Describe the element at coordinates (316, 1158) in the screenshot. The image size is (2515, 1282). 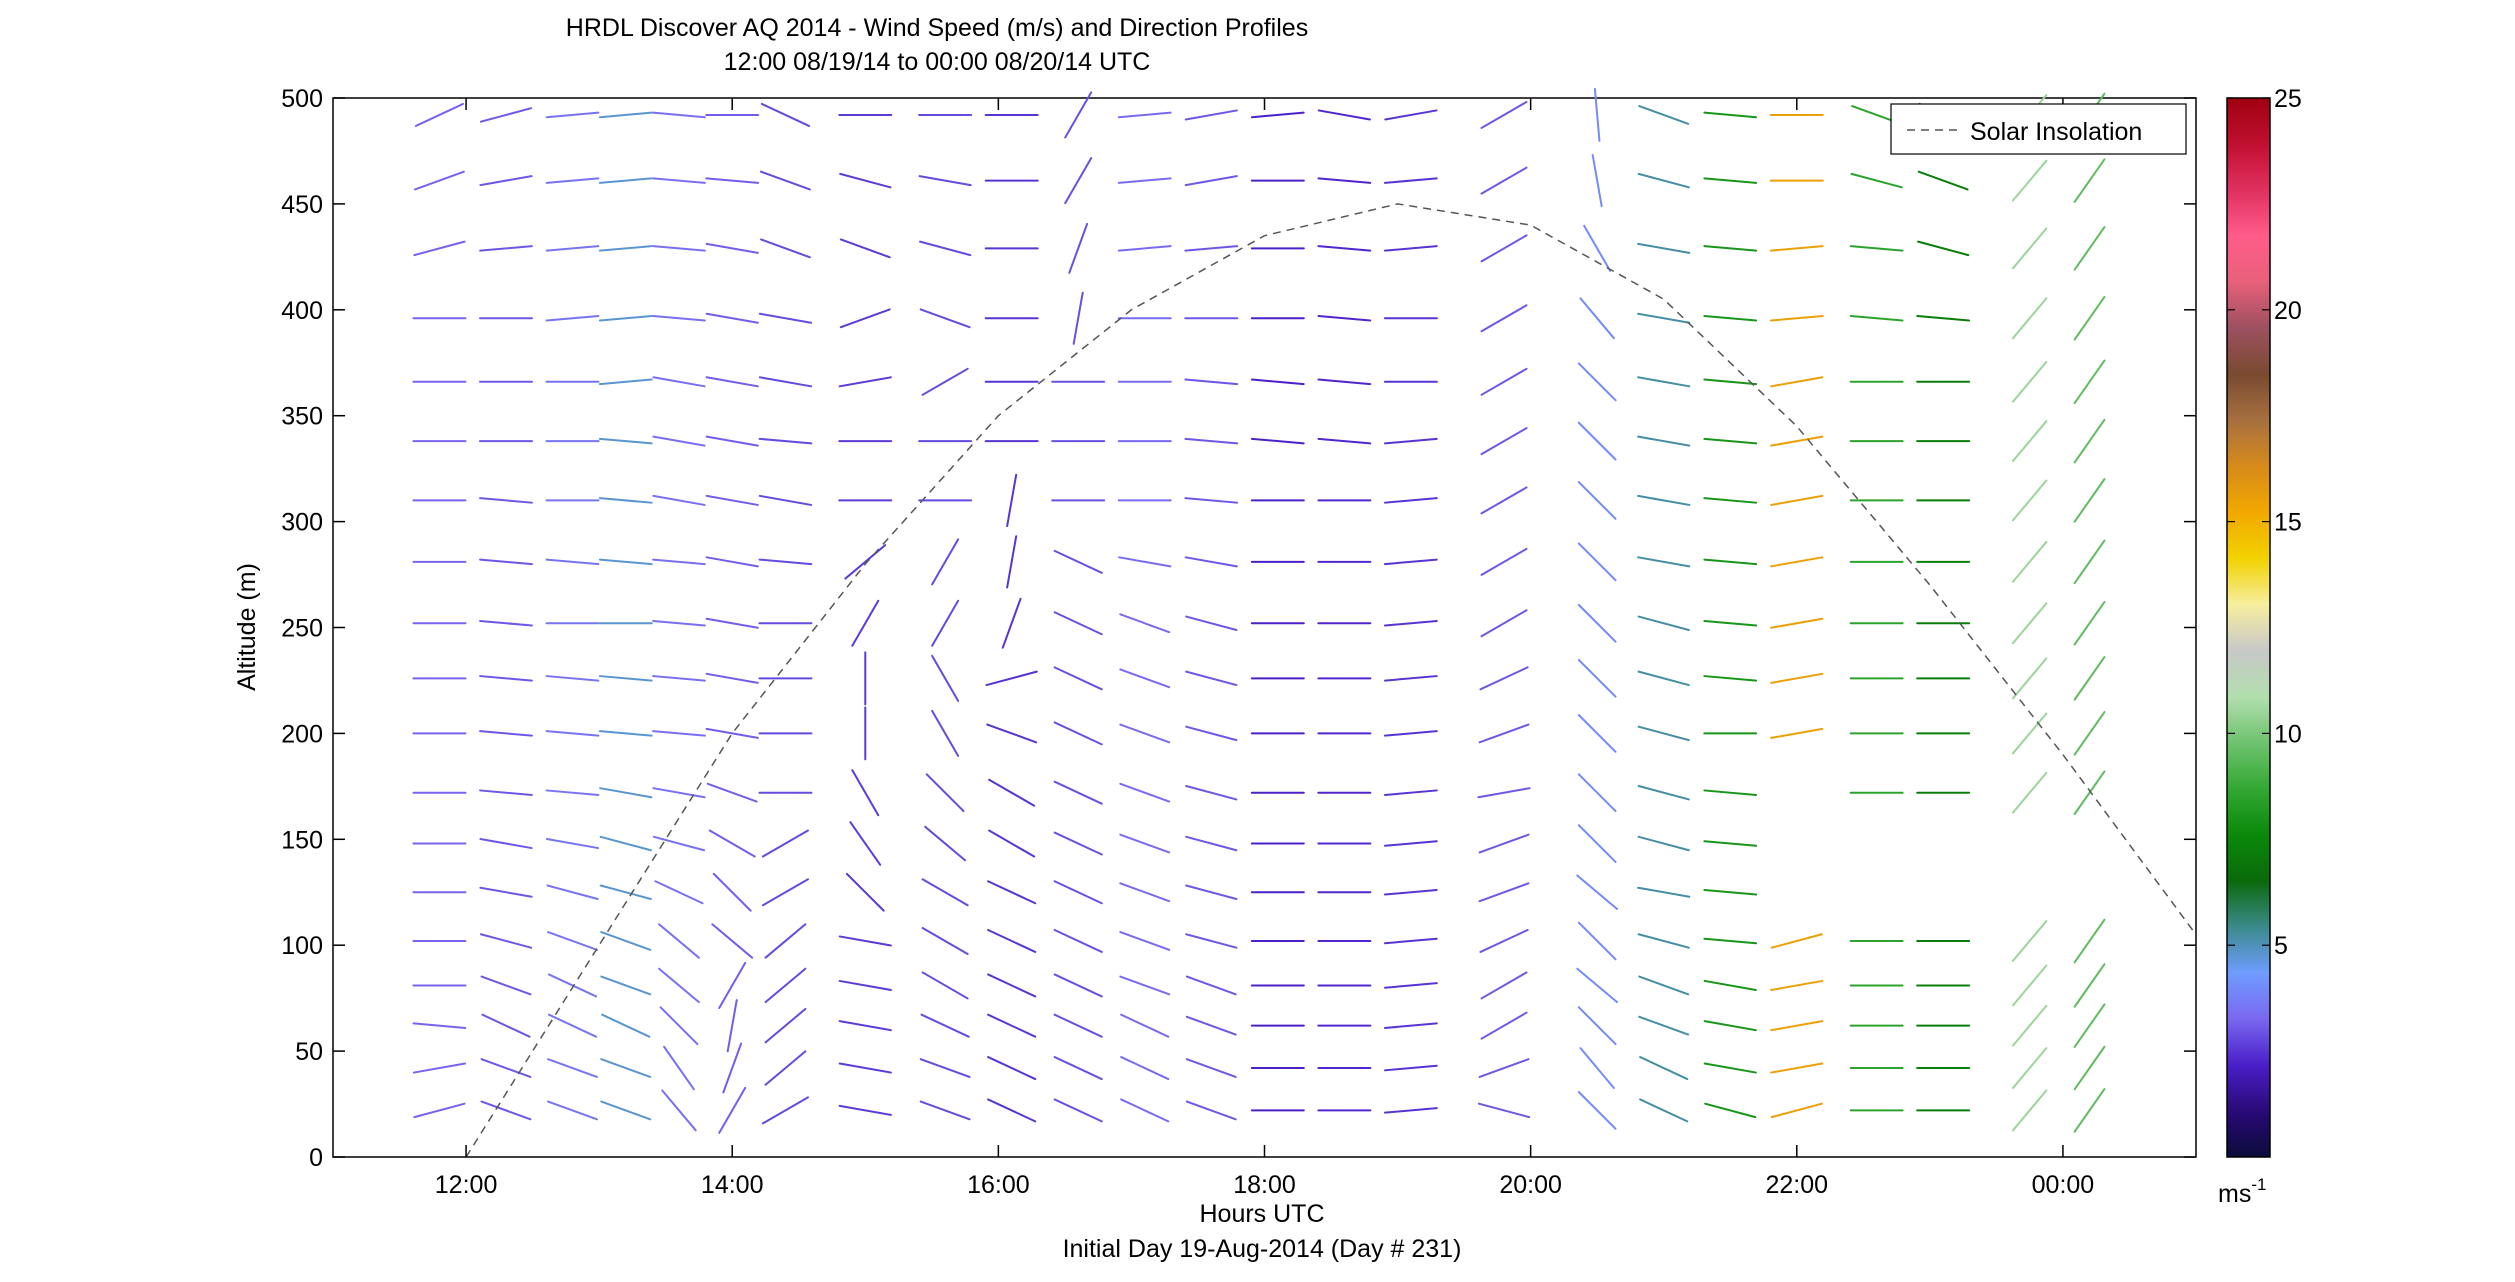
I see `y-tick-label: 0` at that location.